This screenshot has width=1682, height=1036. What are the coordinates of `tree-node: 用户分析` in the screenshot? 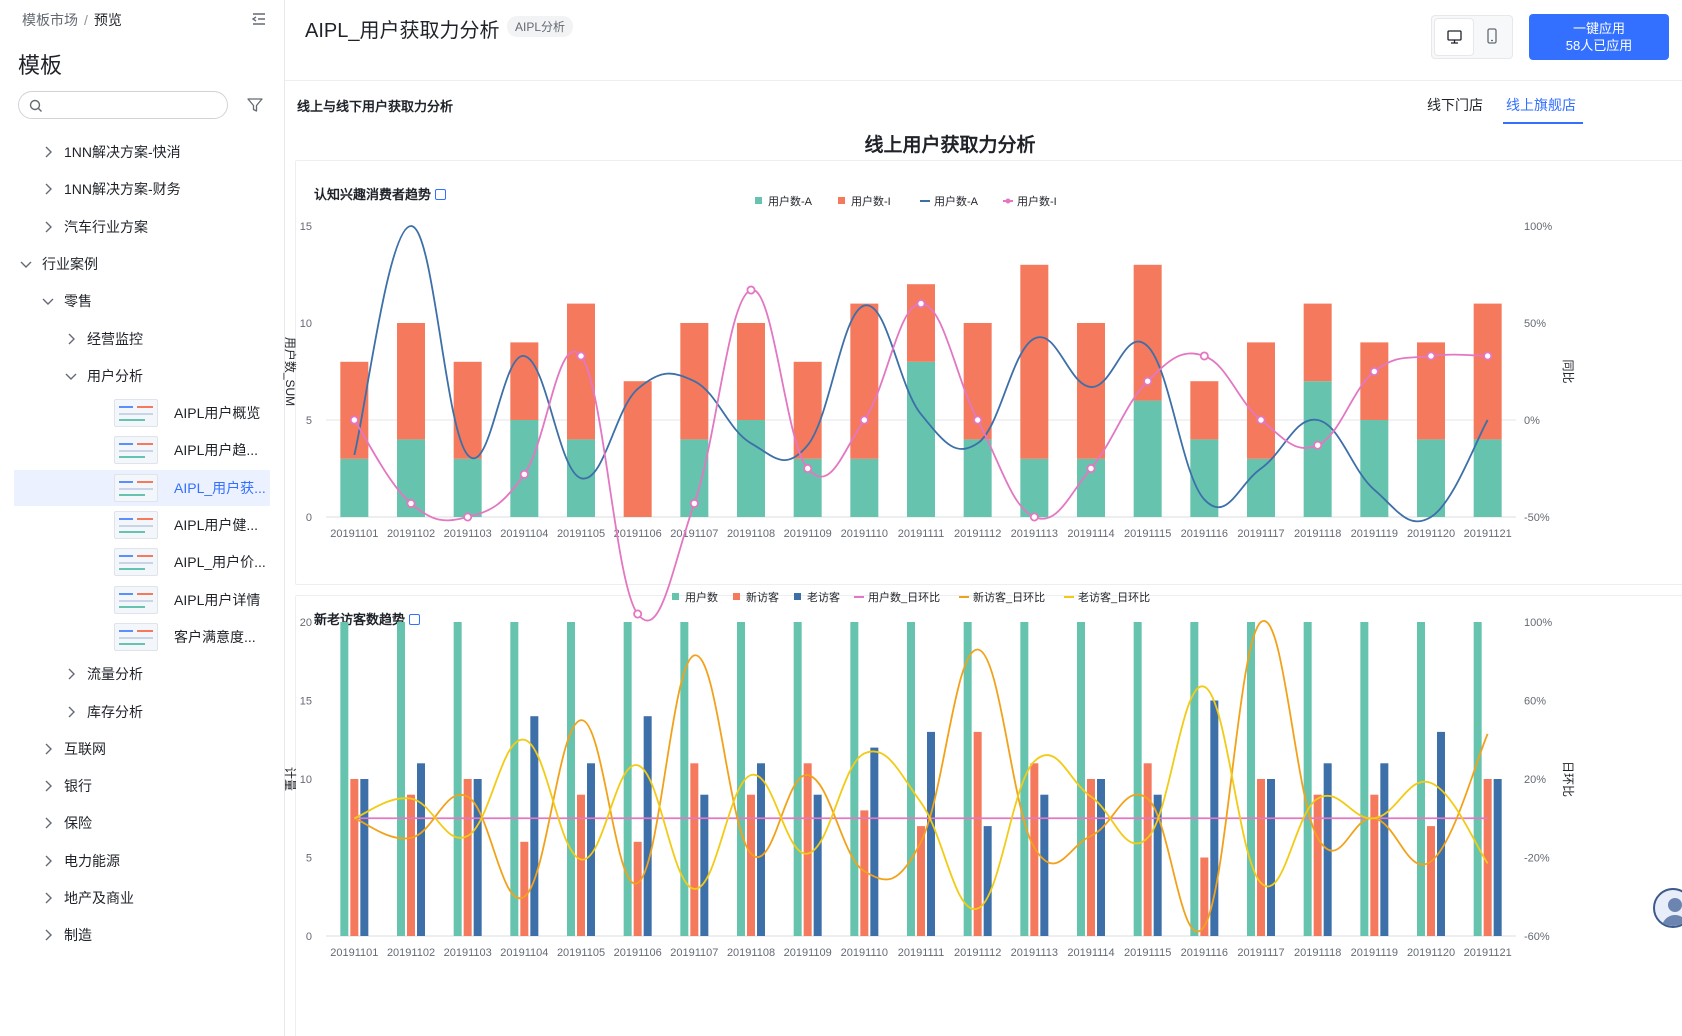 It's located at (103, 376).